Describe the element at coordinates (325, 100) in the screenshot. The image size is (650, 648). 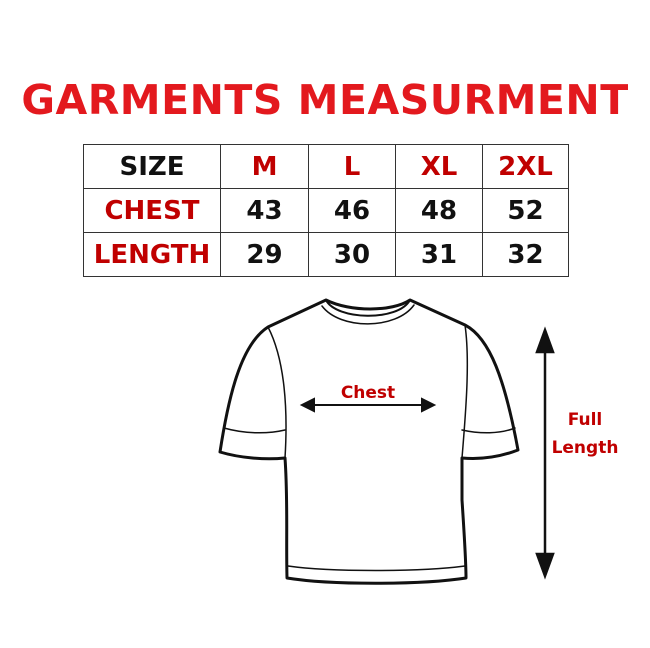
I see `page-title: GARMENTS MEASURMENT` at that location.